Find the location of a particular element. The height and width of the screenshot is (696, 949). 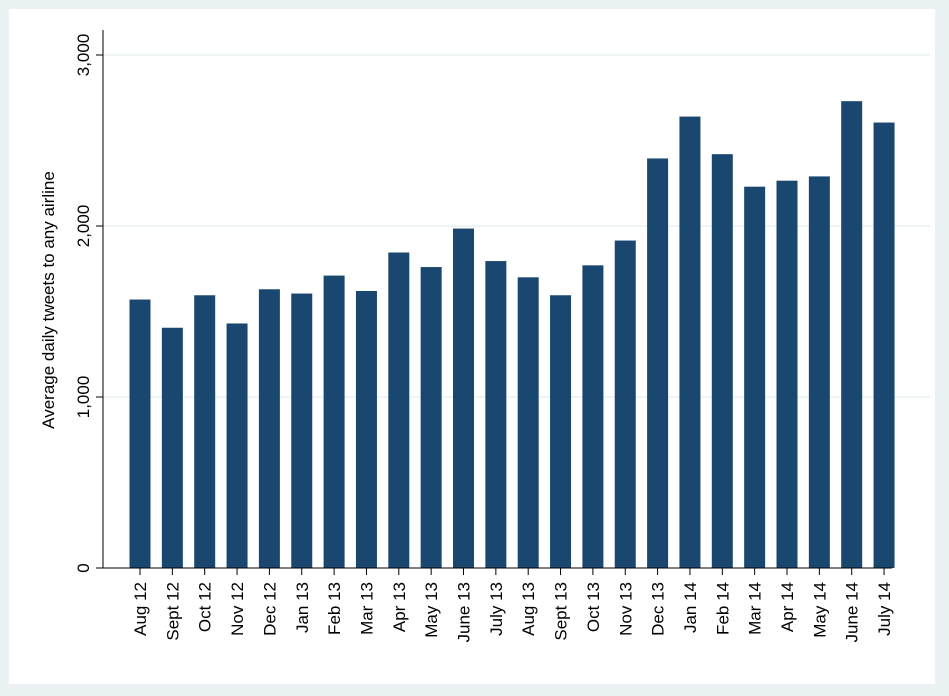

x-tick-label: Nov 12 is located at coordinates (237, 609).